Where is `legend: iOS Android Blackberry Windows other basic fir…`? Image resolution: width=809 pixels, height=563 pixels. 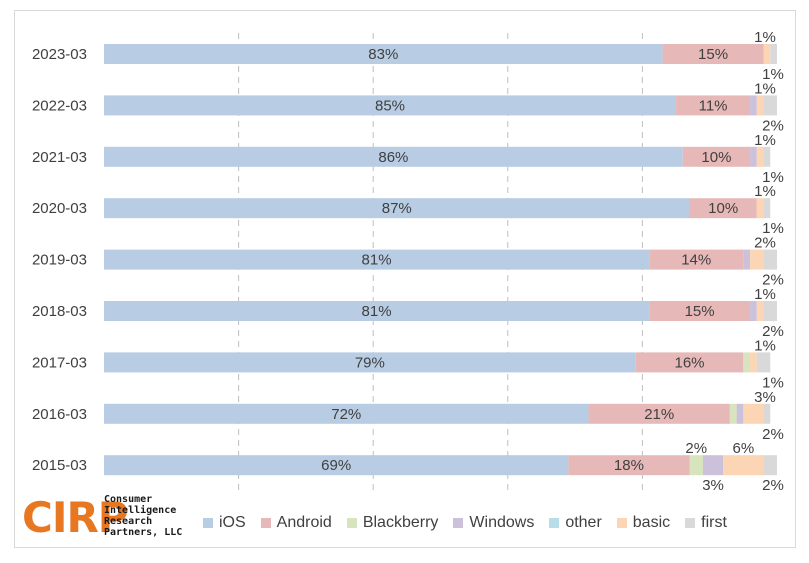 legend: iOS Android Blackberry Windows other basic fir… is located at coordinates (465, 523).